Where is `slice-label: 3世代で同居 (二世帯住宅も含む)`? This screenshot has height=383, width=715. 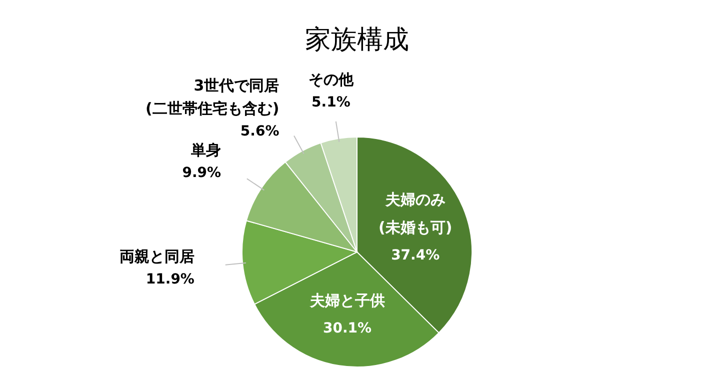
slice-label: 3世代で同居 (二世帯住宅も含む) is located at coordinates (213, 97).